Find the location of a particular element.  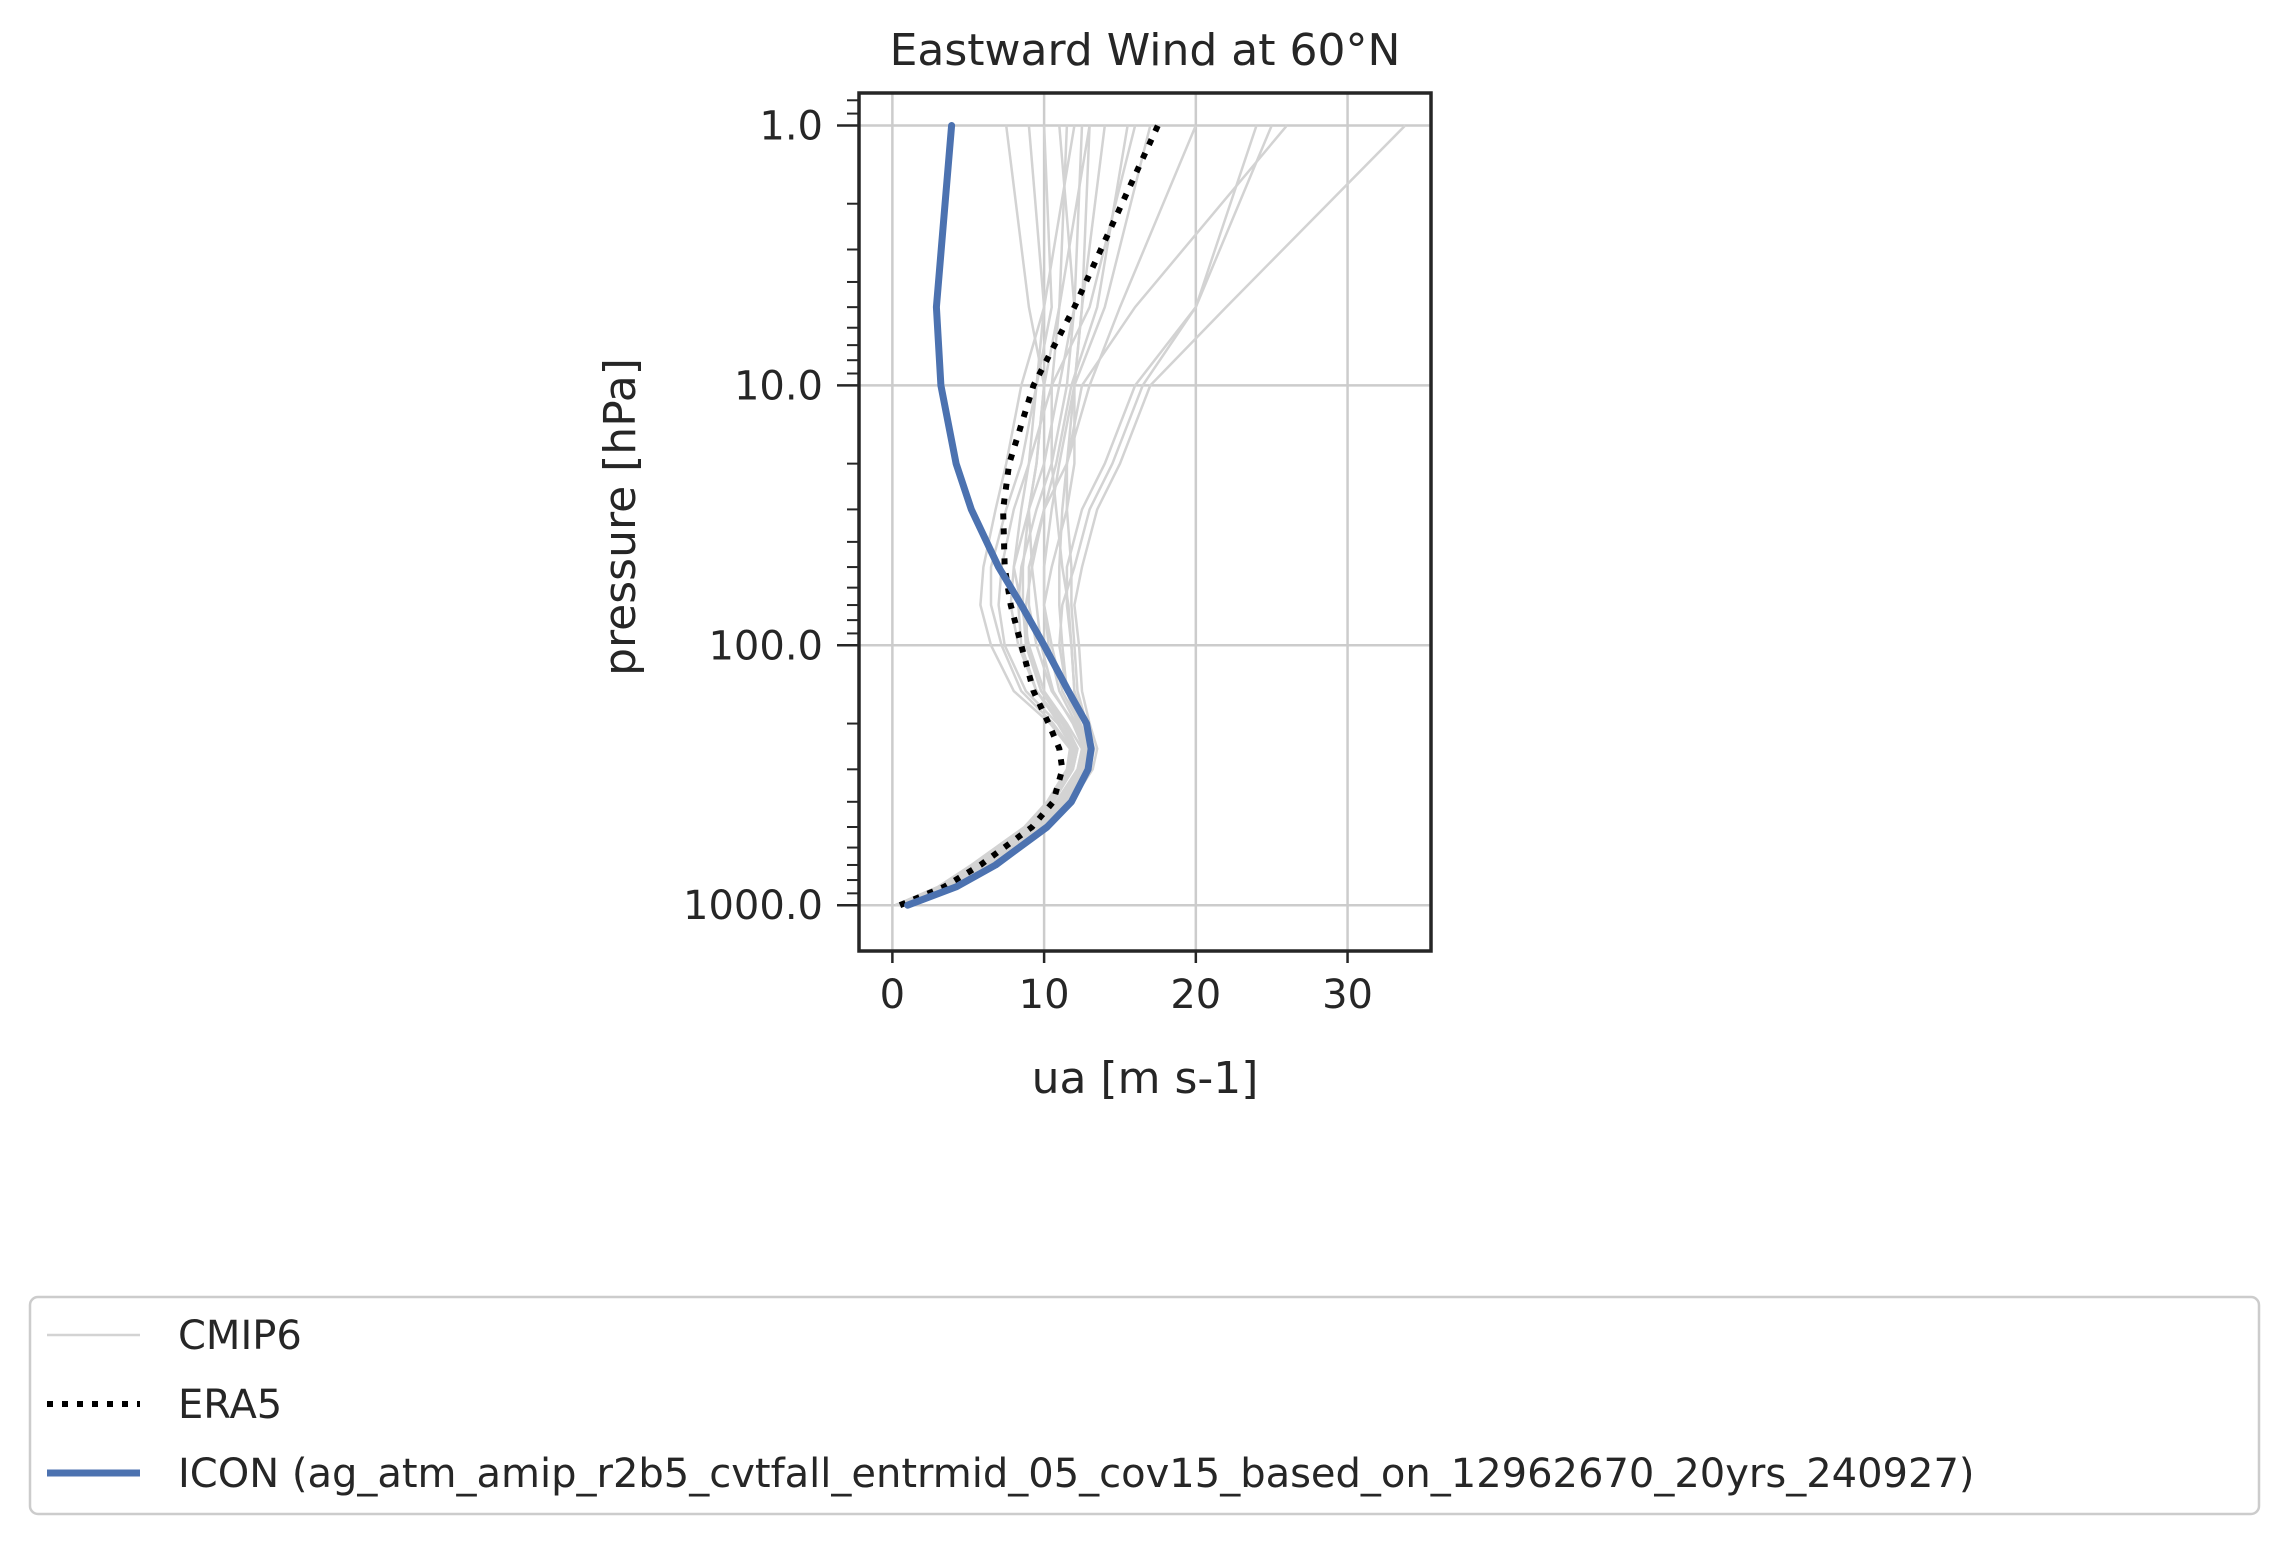

era5-line is located at coordinates (1029, 516).